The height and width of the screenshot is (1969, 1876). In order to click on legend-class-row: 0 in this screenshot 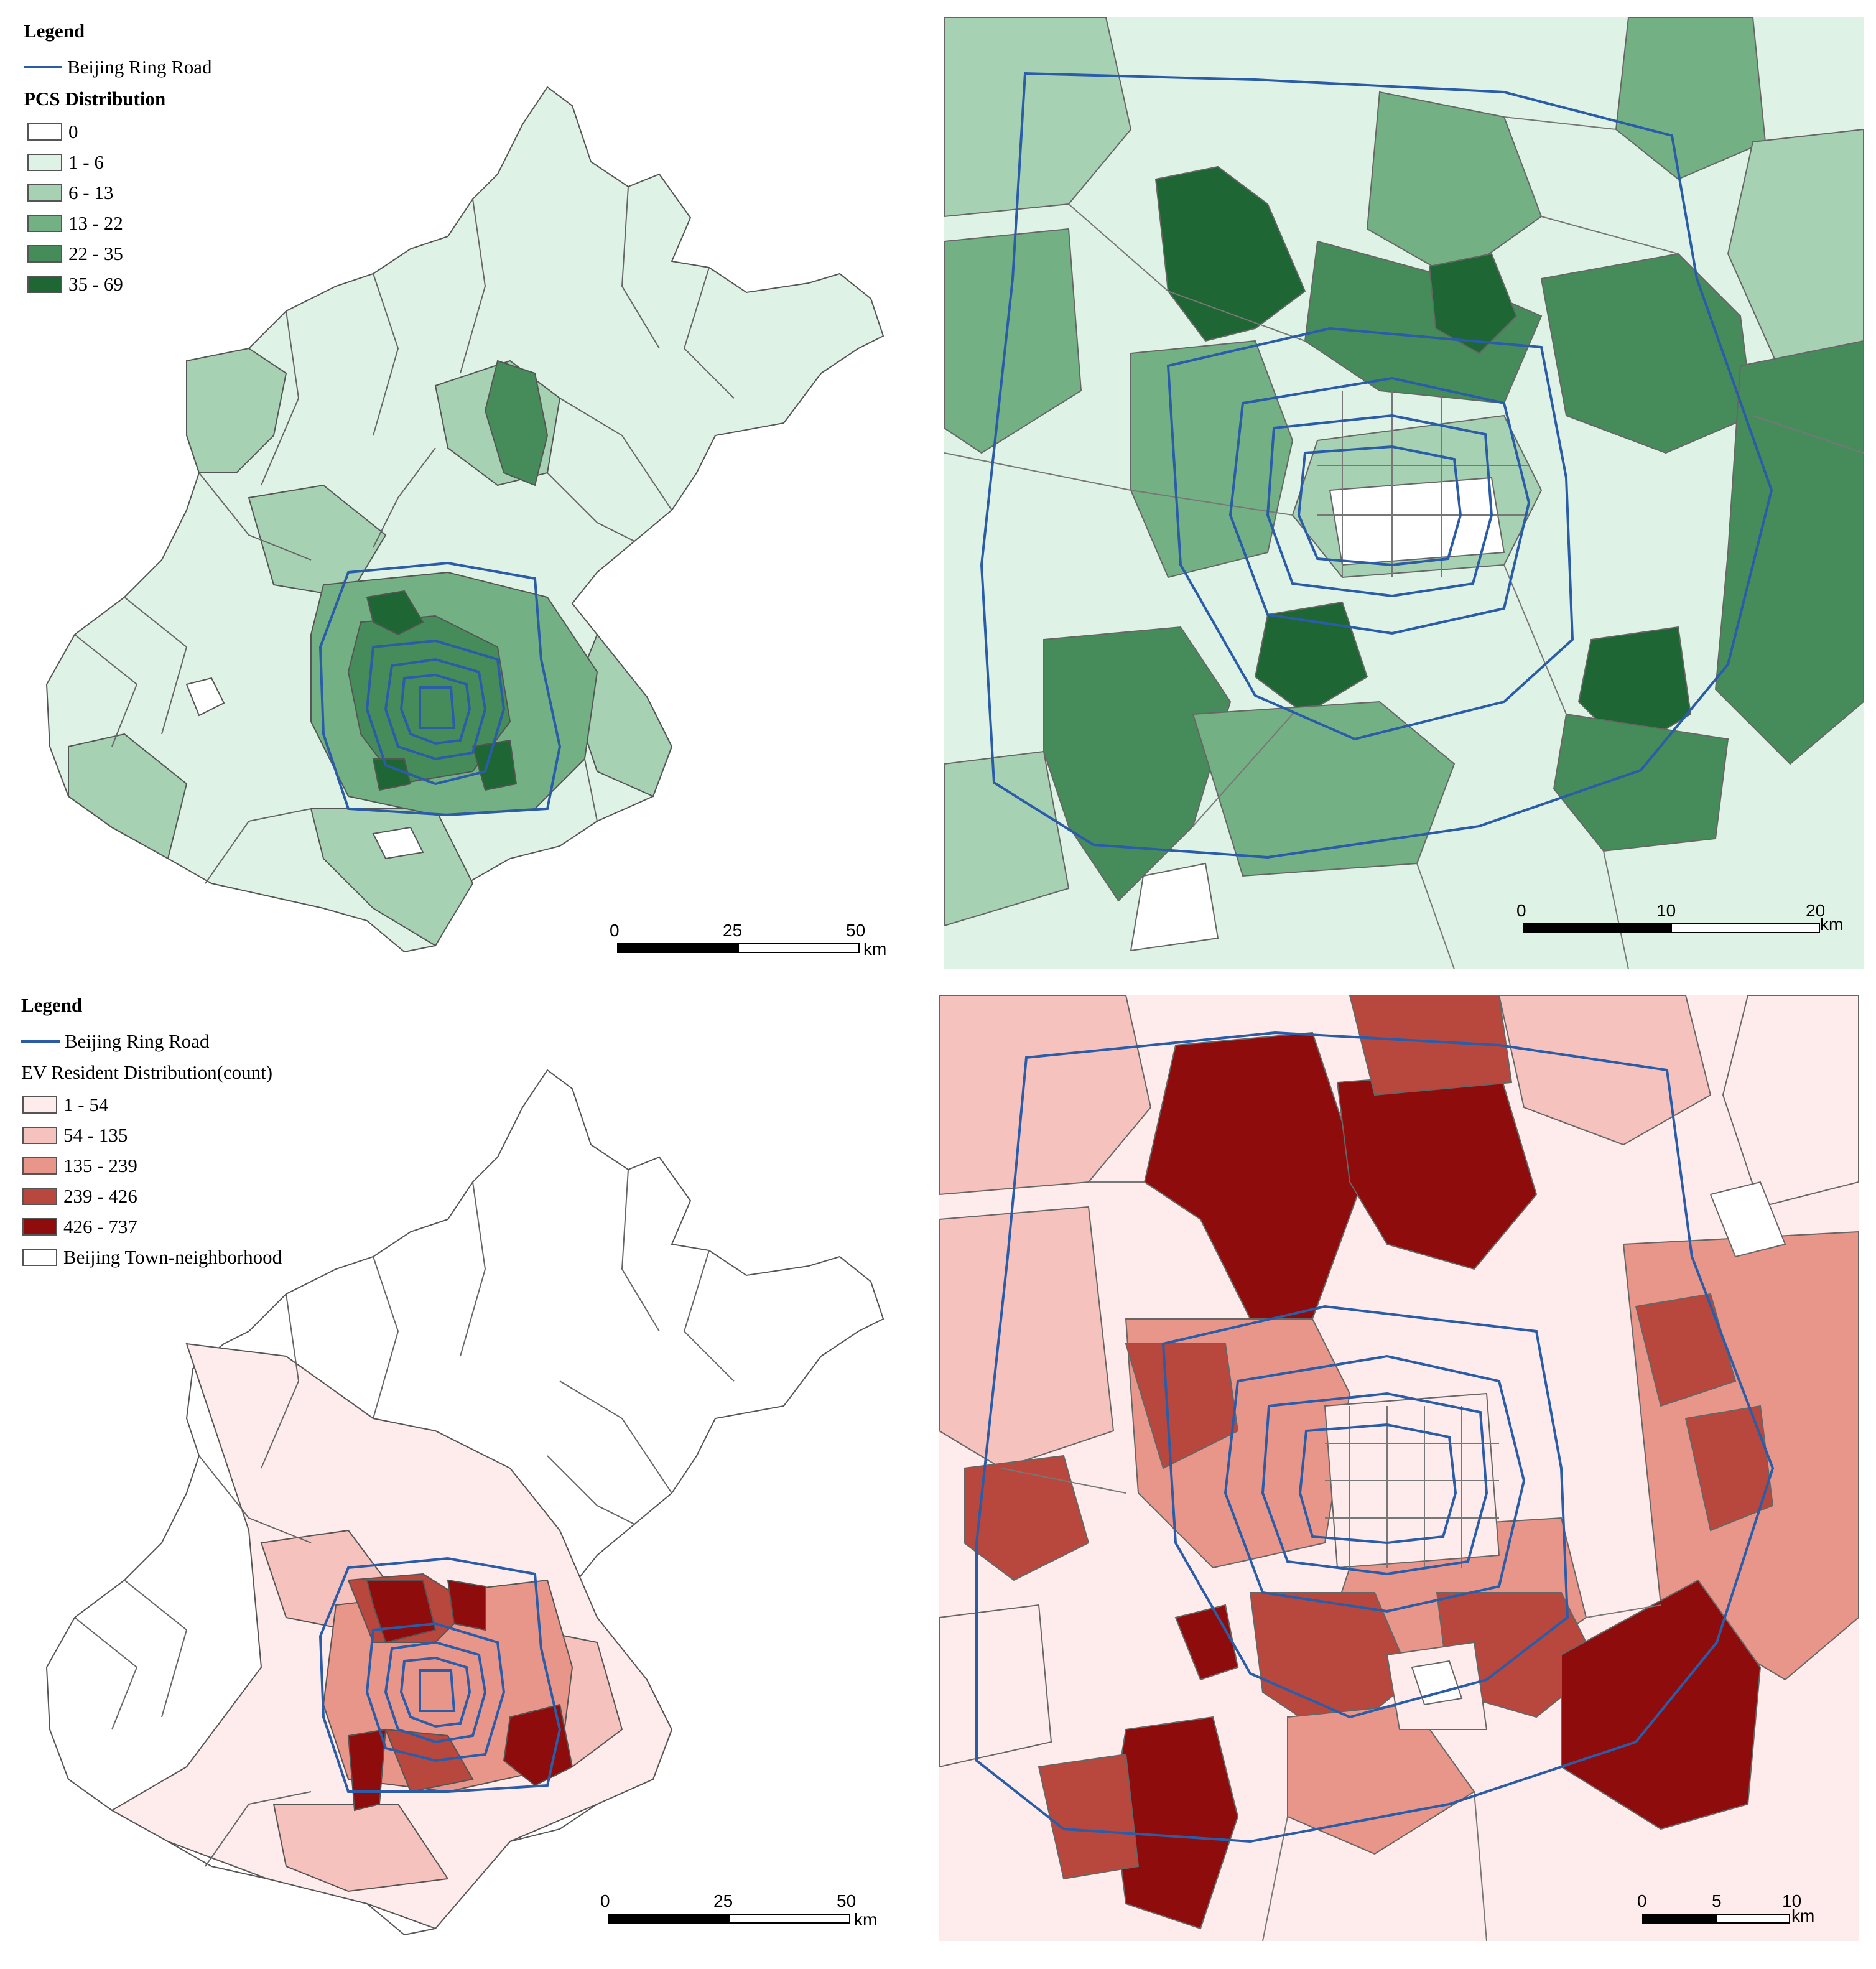, I will do `click(52, 131)`.